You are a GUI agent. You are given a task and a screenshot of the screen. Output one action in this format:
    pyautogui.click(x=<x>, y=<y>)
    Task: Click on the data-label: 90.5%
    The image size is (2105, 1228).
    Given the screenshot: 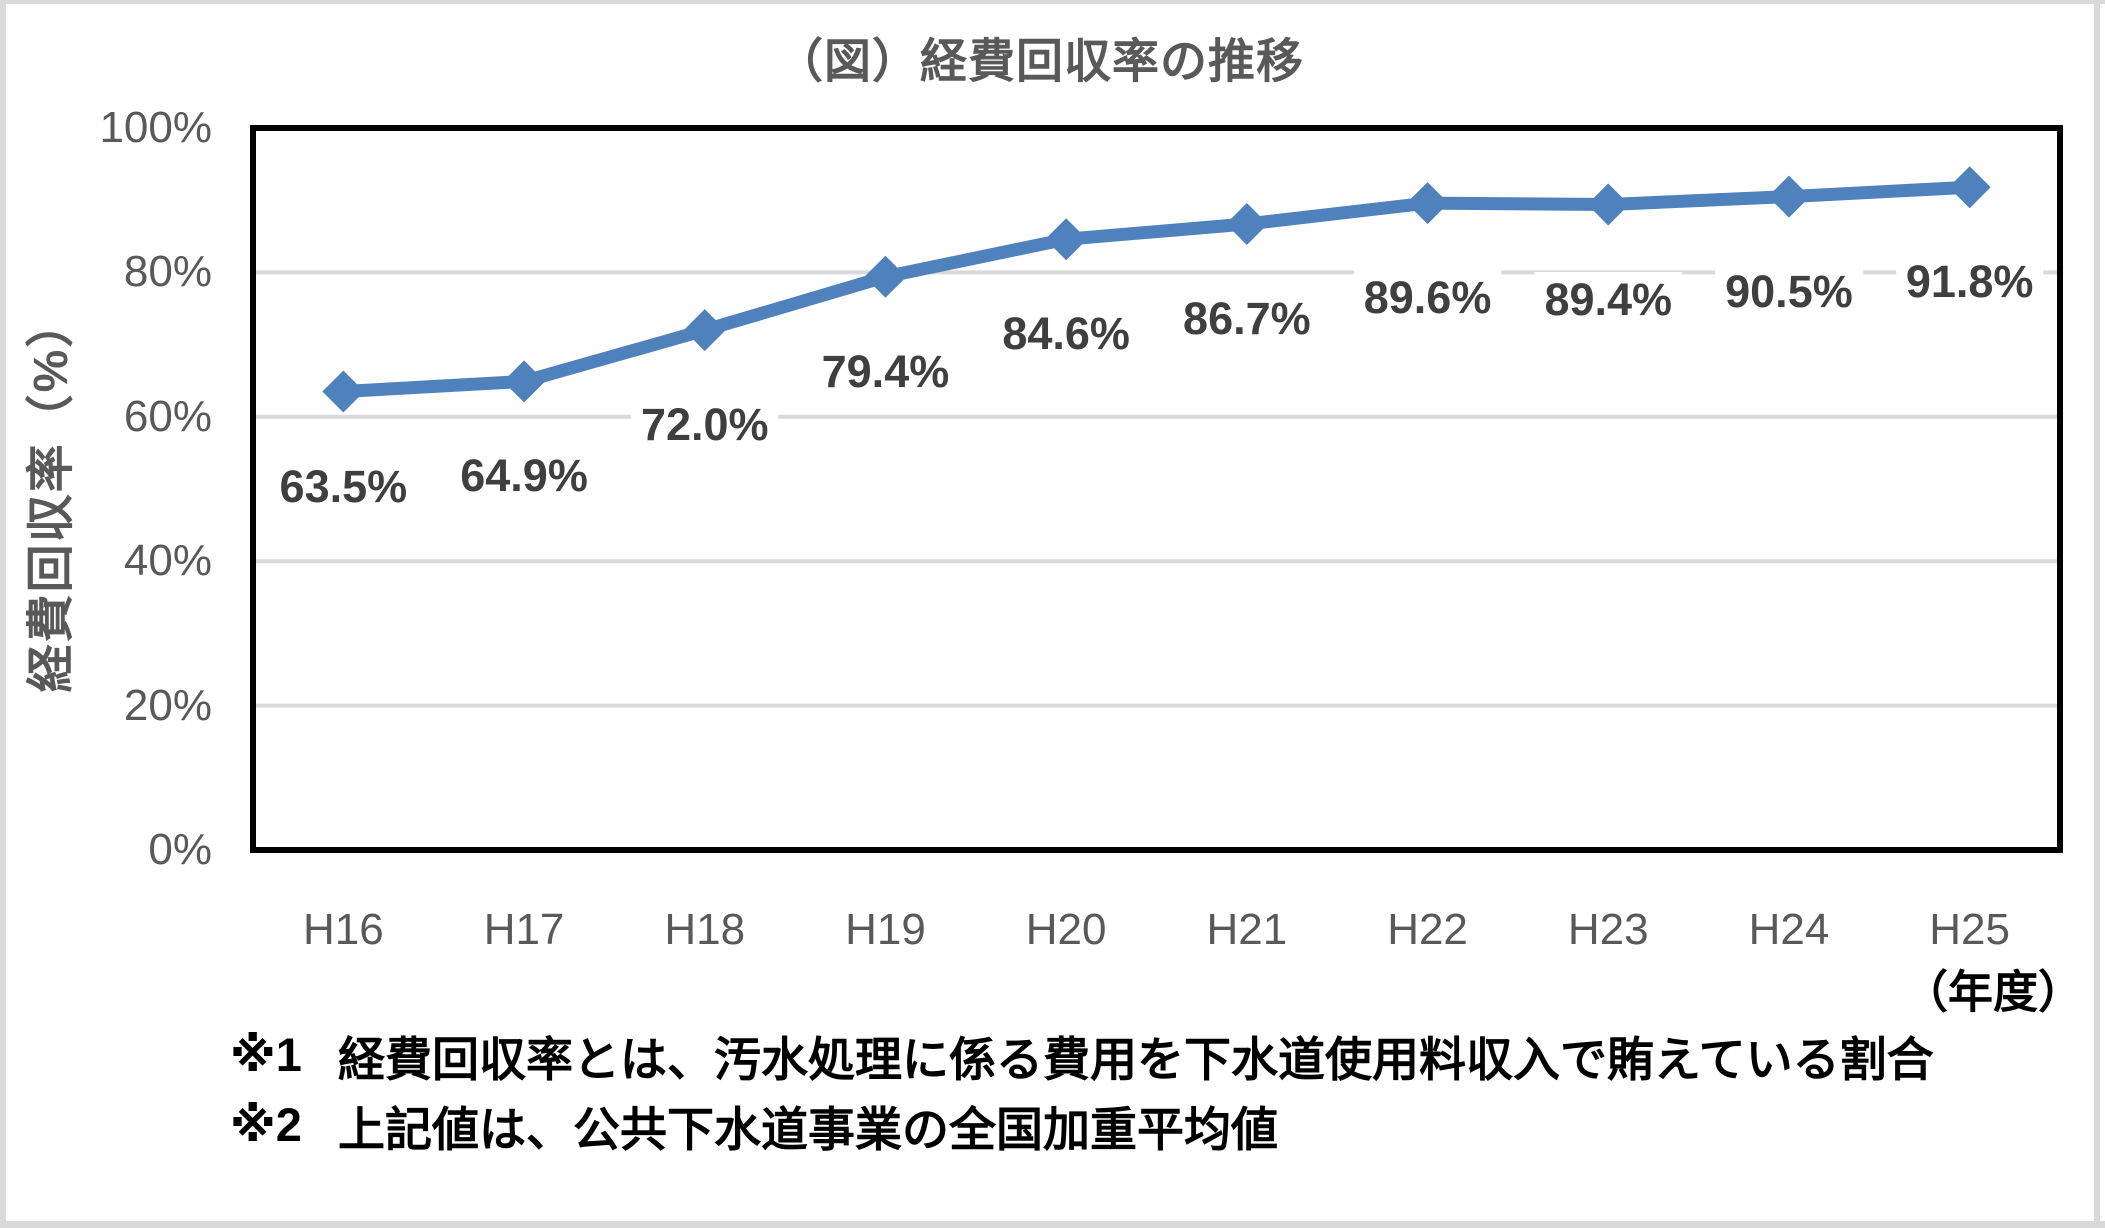 What is the action you would take?
    pyautogui.click(x=1789, y=291)
    